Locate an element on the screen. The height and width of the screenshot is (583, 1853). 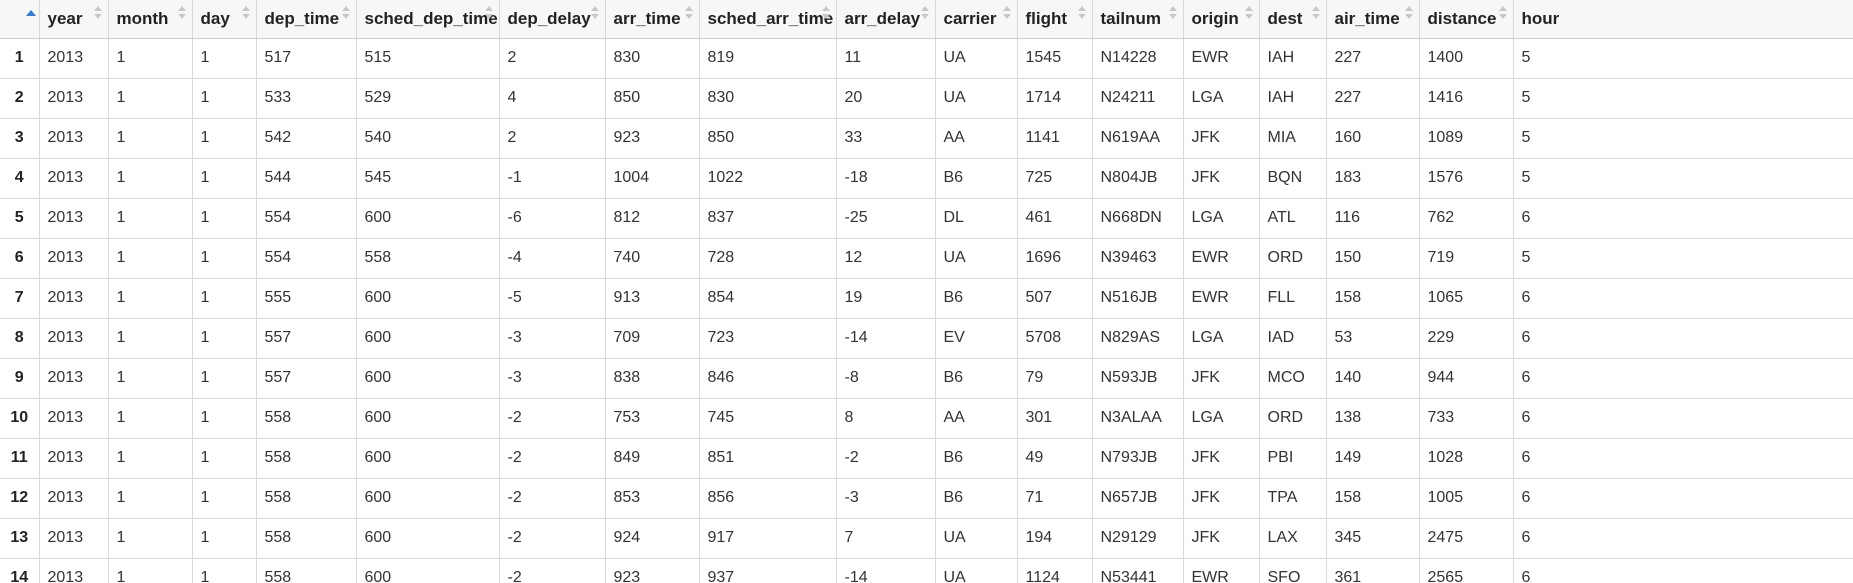
table-cell: 6 is located at coordinates (1683, 498).